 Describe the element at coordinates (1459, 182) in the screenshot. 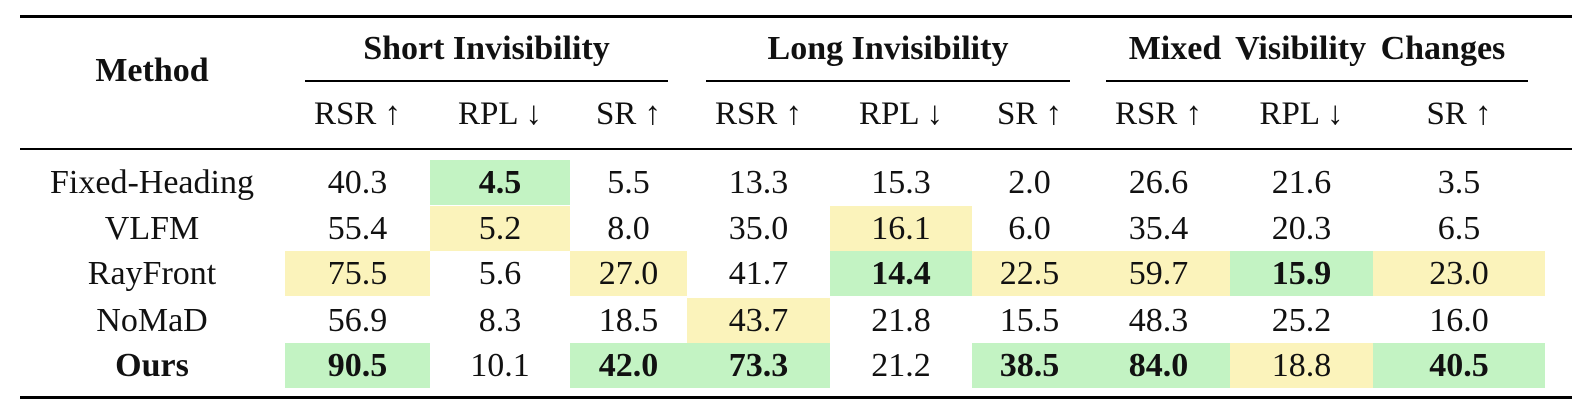

I see `table-cell: 3.5` at that location.